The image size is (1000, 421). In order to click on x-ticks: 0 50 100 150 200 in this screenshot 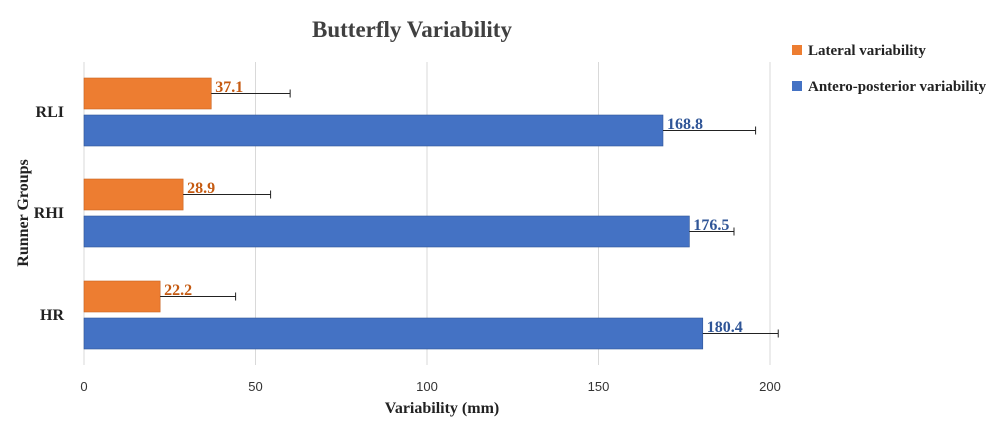, I will do `click(430, 386)`.